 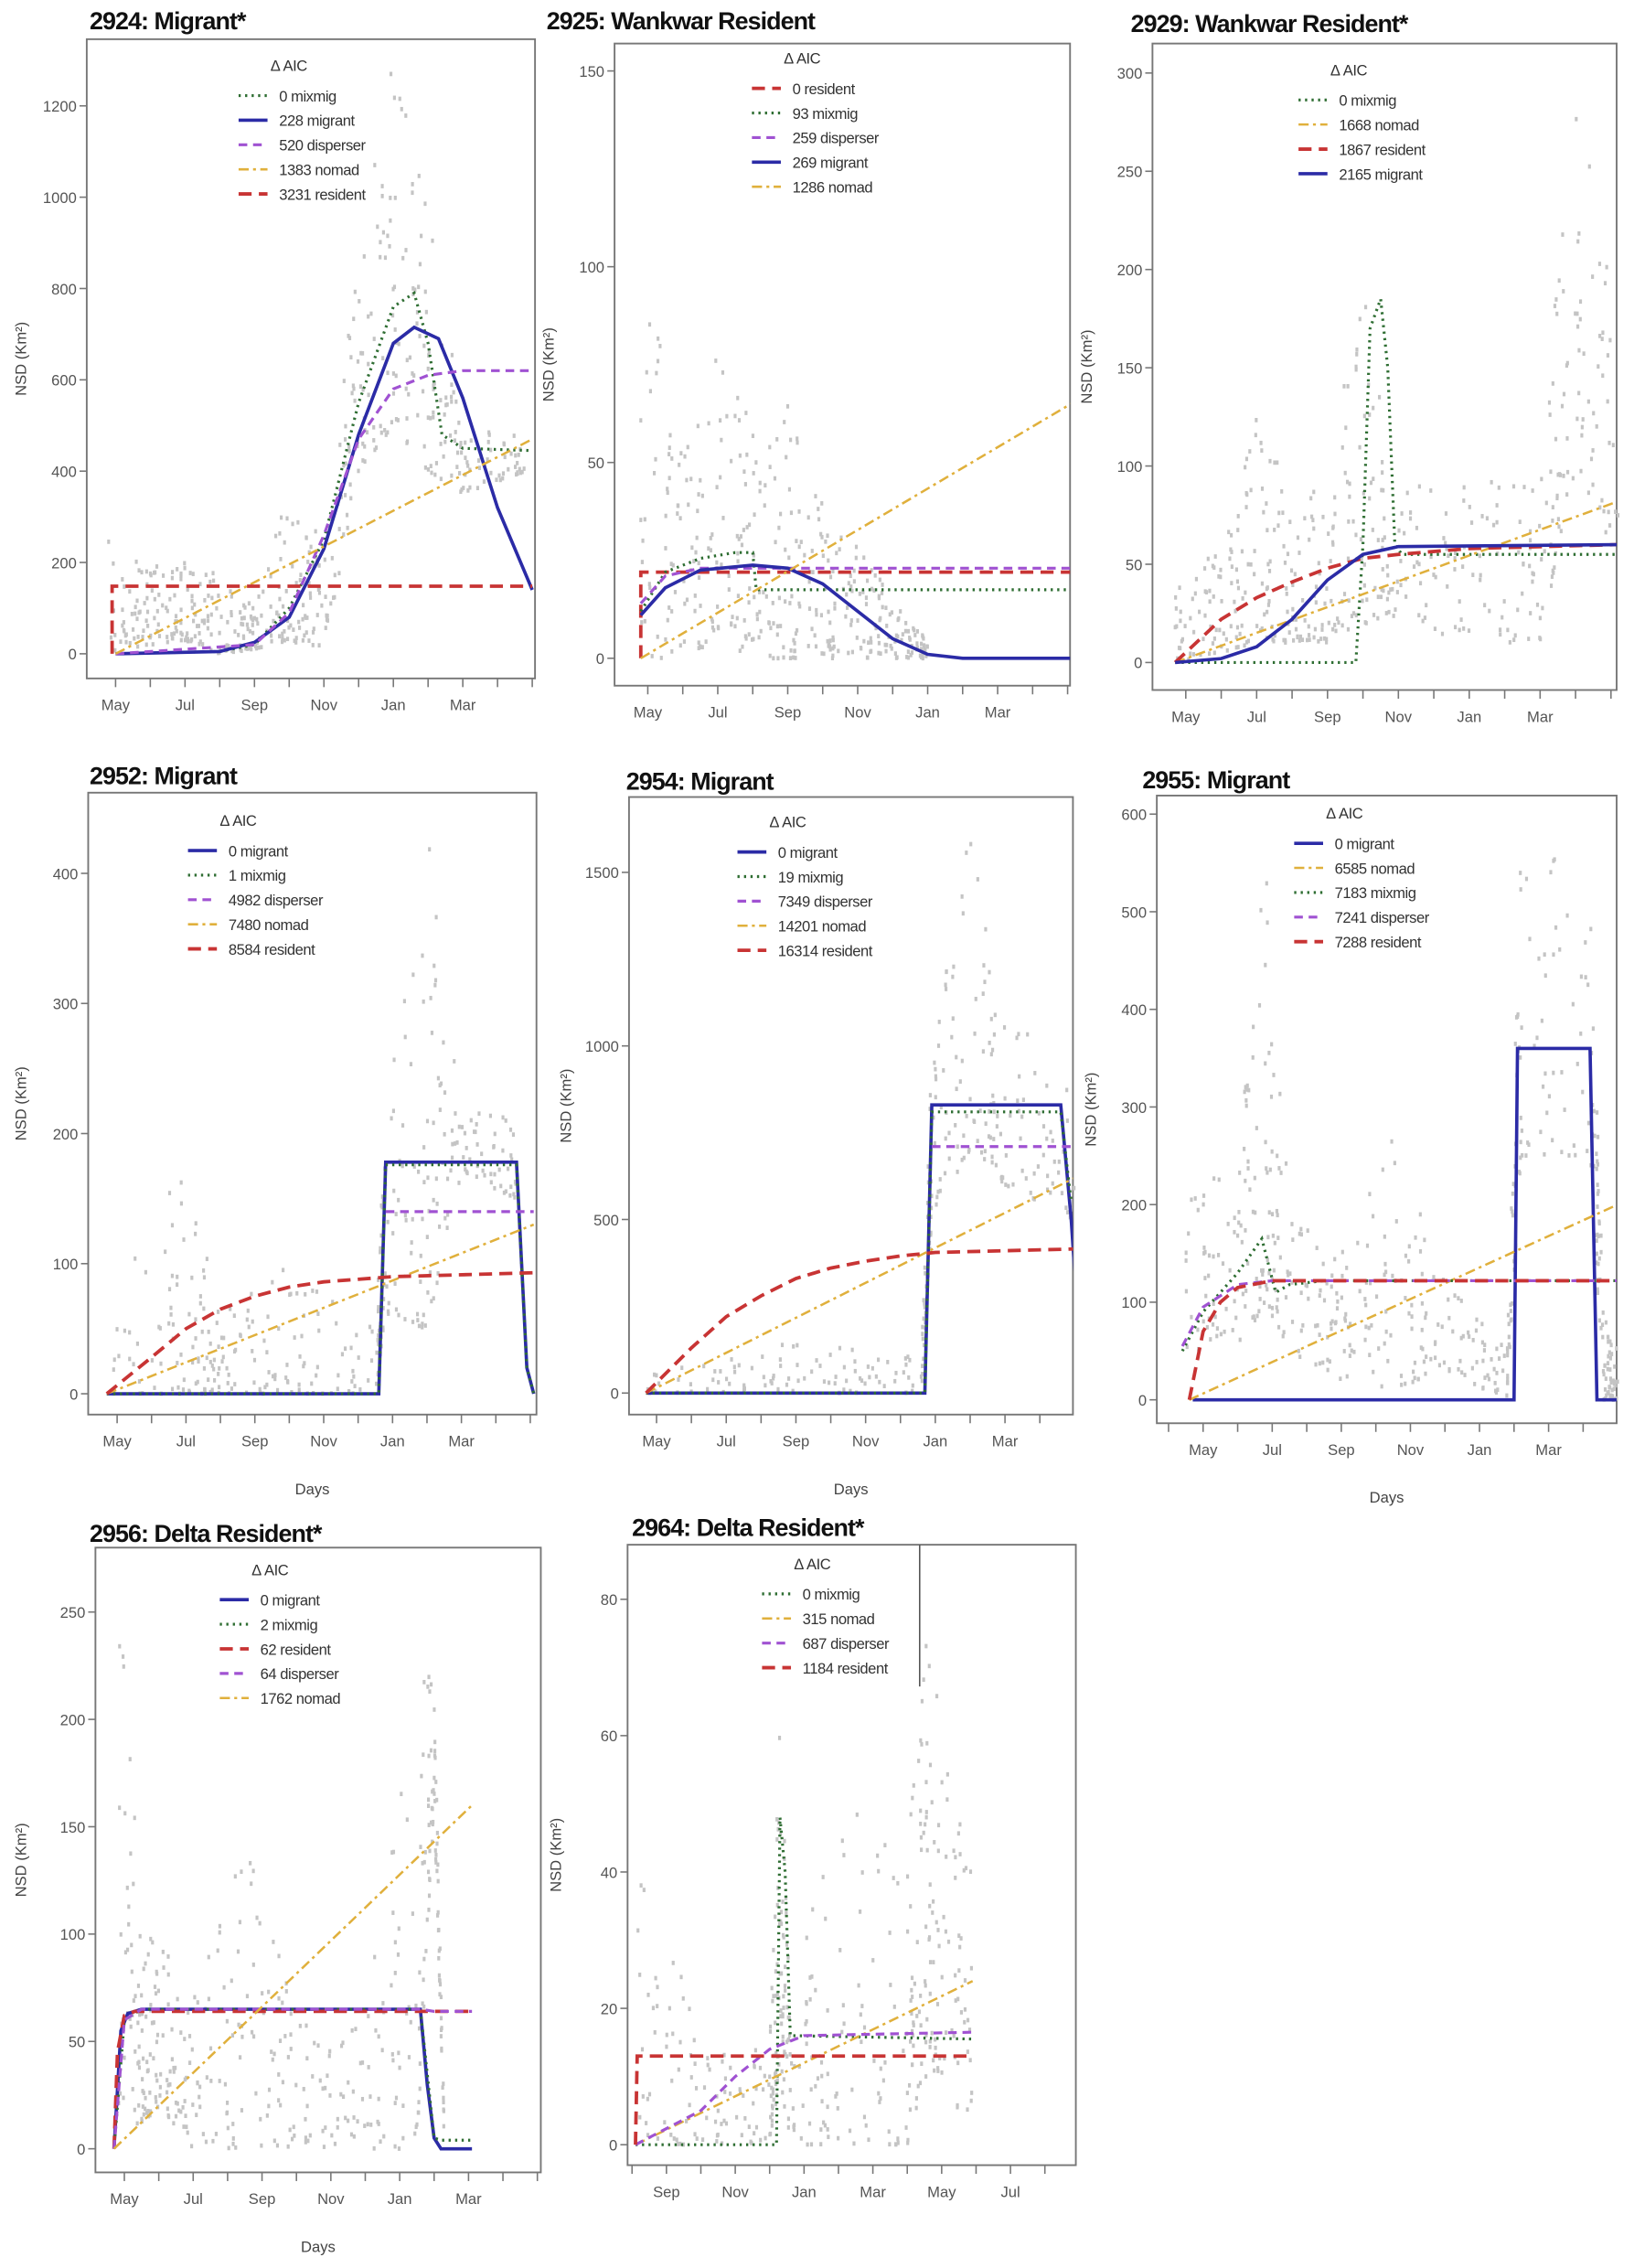 I want to click on x-tick-label: Nov, so click(x=323, y=705).